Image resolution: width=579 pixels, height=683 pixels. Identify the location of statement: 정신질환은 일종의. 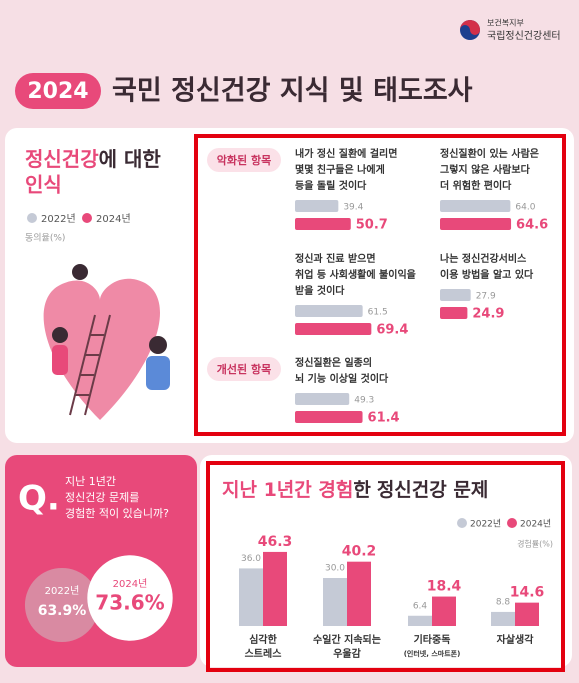
(333, 362).